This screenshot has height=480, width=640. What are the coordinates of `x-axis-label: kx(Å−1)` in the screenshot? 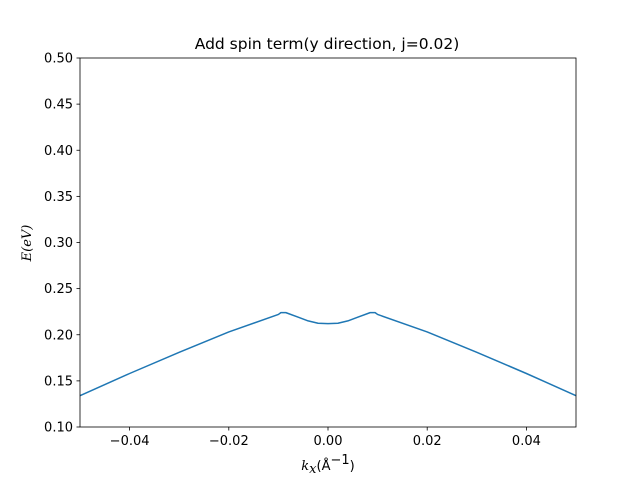 It's located at (327, 465).